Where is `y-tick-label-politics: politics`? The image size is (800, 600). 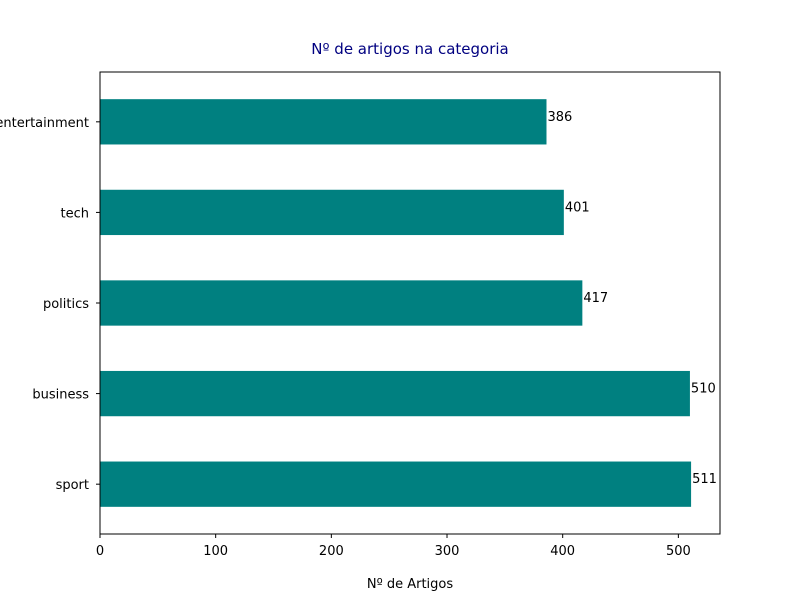 y-tick-label-politics: politics is located at coordinates (66, 304).